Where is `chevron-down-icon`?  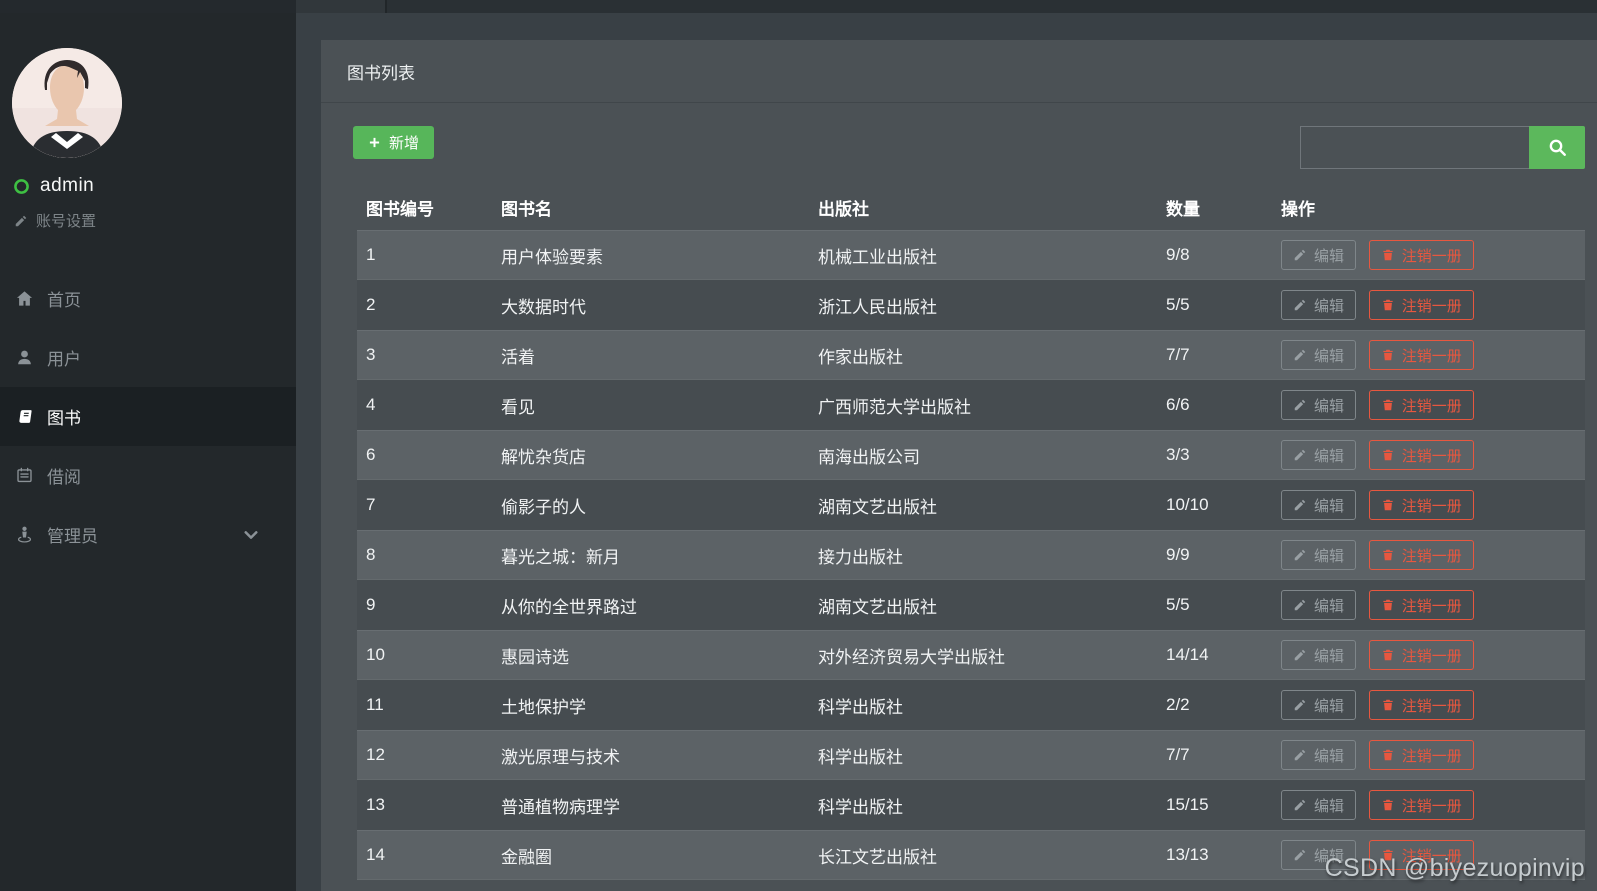 chevron-down-icon is located at coordinates (251, 535).